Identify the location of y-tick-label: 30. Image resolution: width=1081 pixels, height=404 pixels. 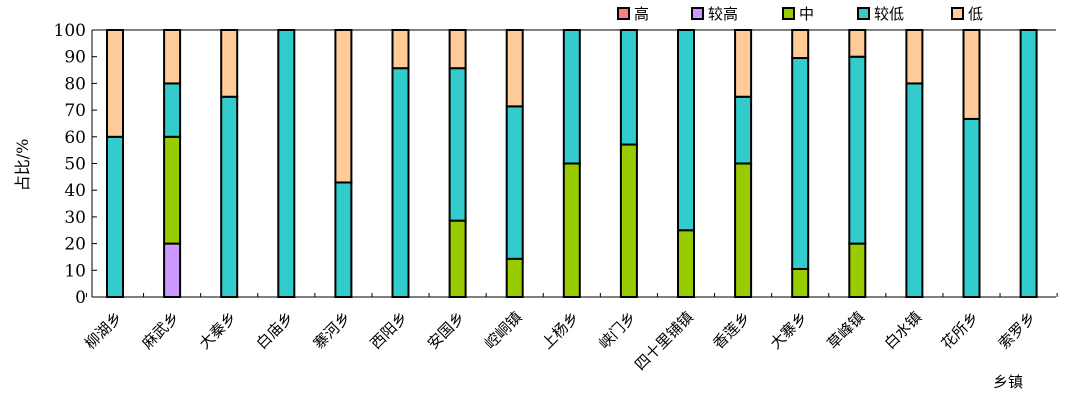
(75, 218).